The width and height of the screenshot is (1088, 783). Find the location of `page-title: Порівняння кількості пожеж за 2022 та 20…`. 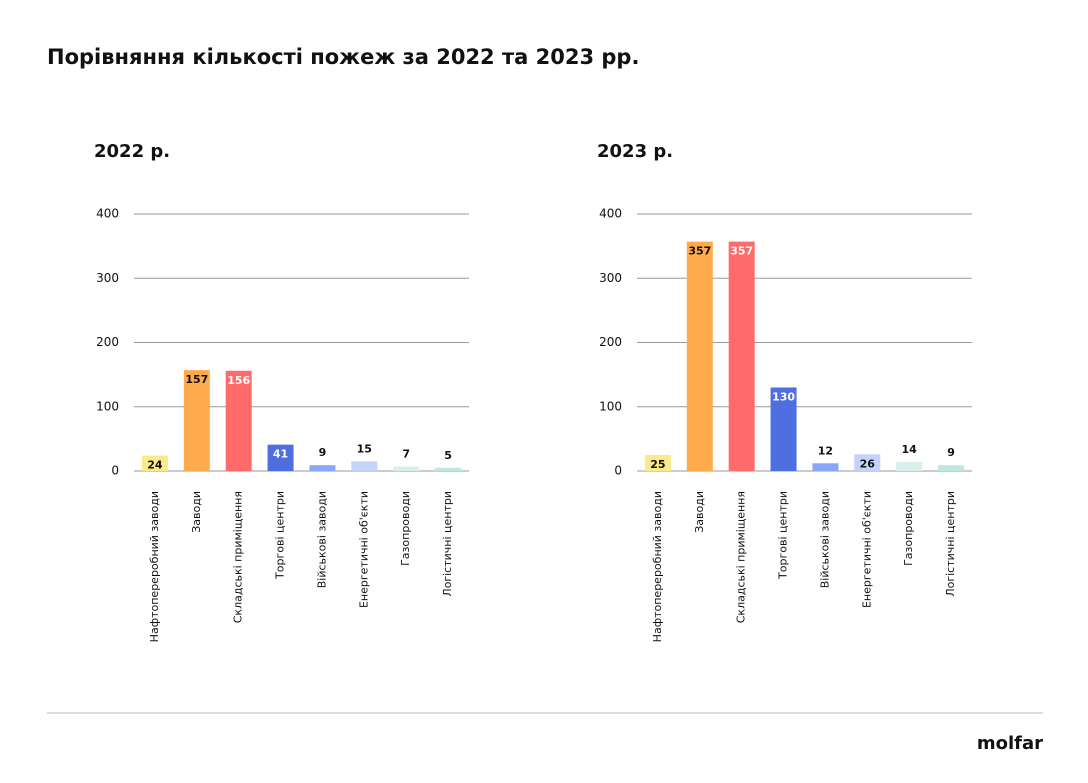

page-title: Порівняння кількості пожеж за 2022 та 20… is located at coordinates (343, 57).